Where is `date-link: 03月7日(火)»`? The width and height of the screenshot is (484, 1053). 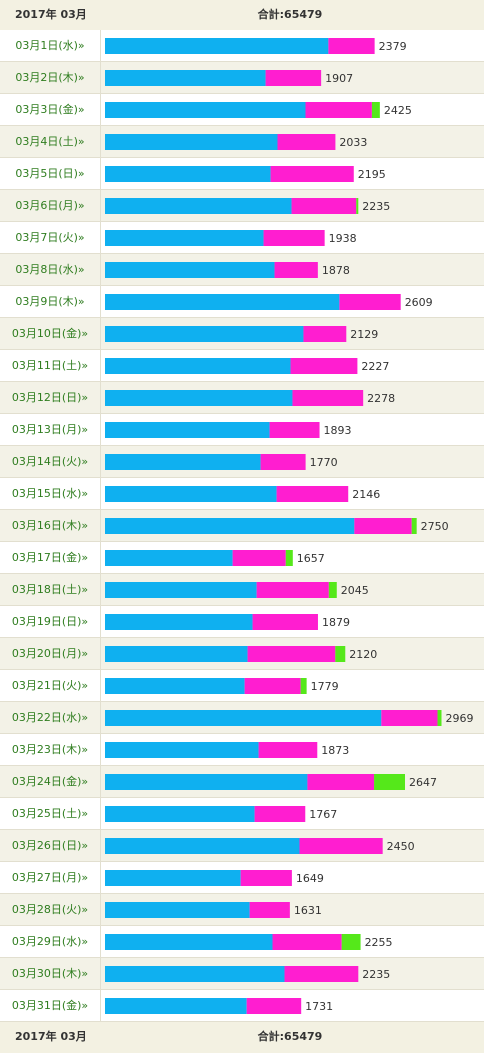
date-link: 03月7日(火)» is located at coordinates (49, 237).